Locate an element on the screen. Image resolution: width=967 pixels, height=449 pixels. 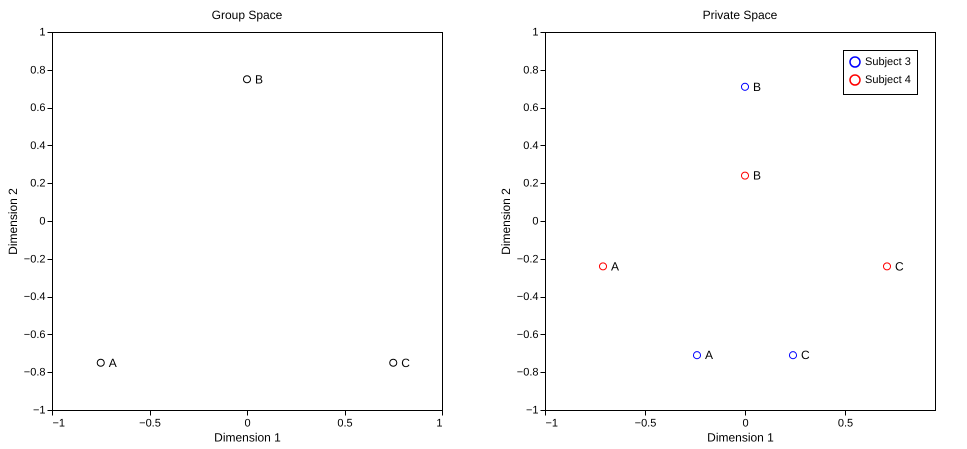
chart-title: Group Space is located at coordinates (247, 15).